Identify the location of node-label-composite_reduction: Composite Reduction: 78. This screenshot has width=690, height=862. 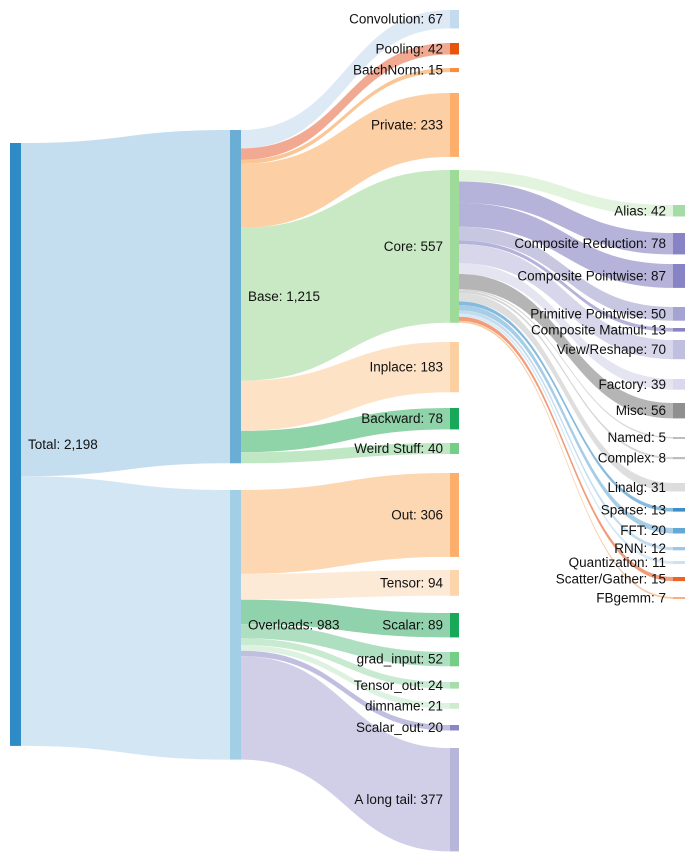
(590, 243).